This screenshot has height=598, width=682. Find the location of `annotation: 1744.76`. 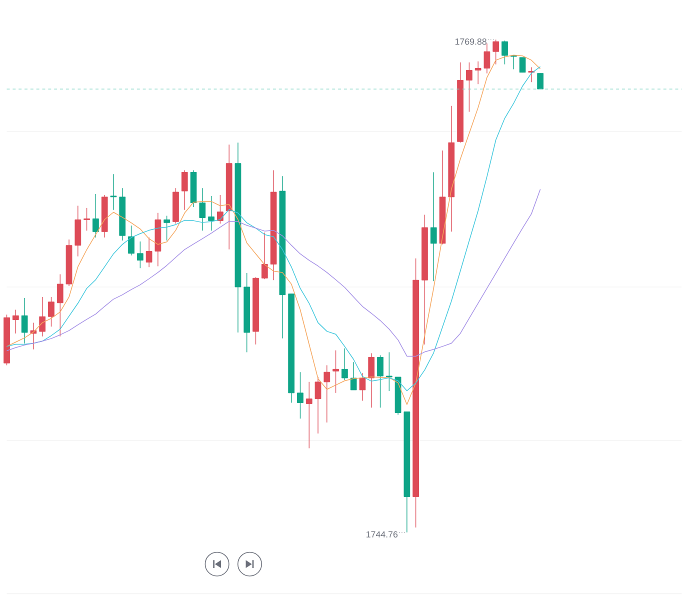

annotation: 1744.76 is located at coordinates (382, 534).